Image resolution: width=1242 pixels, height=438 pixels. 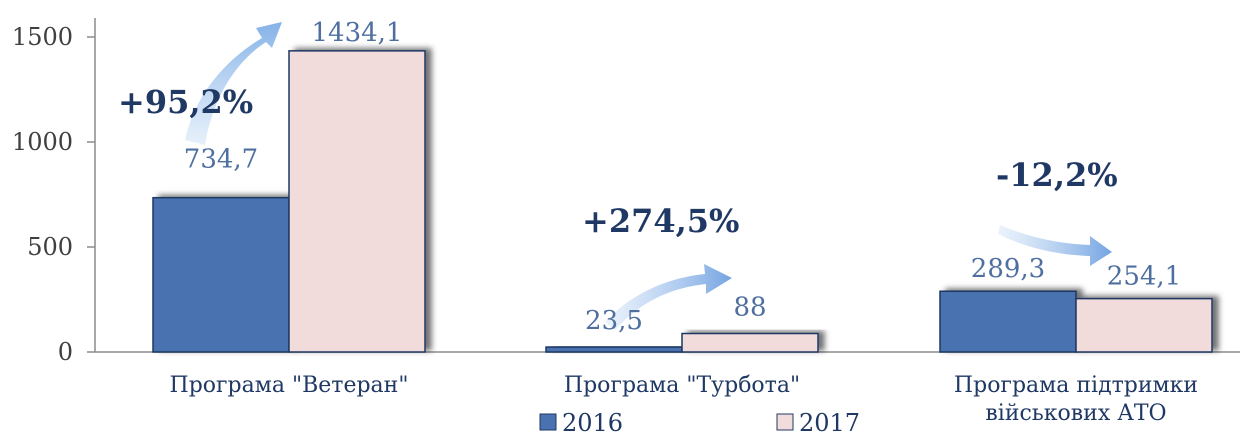 I want to click on bar-value-label: 1434,1, so click(x=357, y=33).